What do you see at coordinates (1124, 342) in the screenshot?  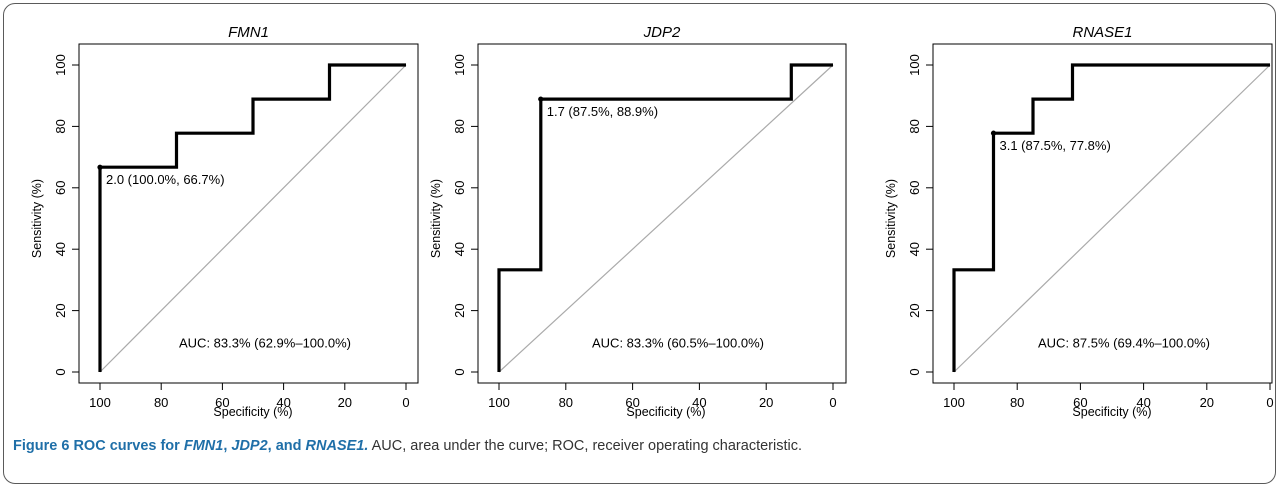 I see `auc-annotation: AUC: 87.5% (69.4%–100.0%)` at bounding box center [1124, 342].